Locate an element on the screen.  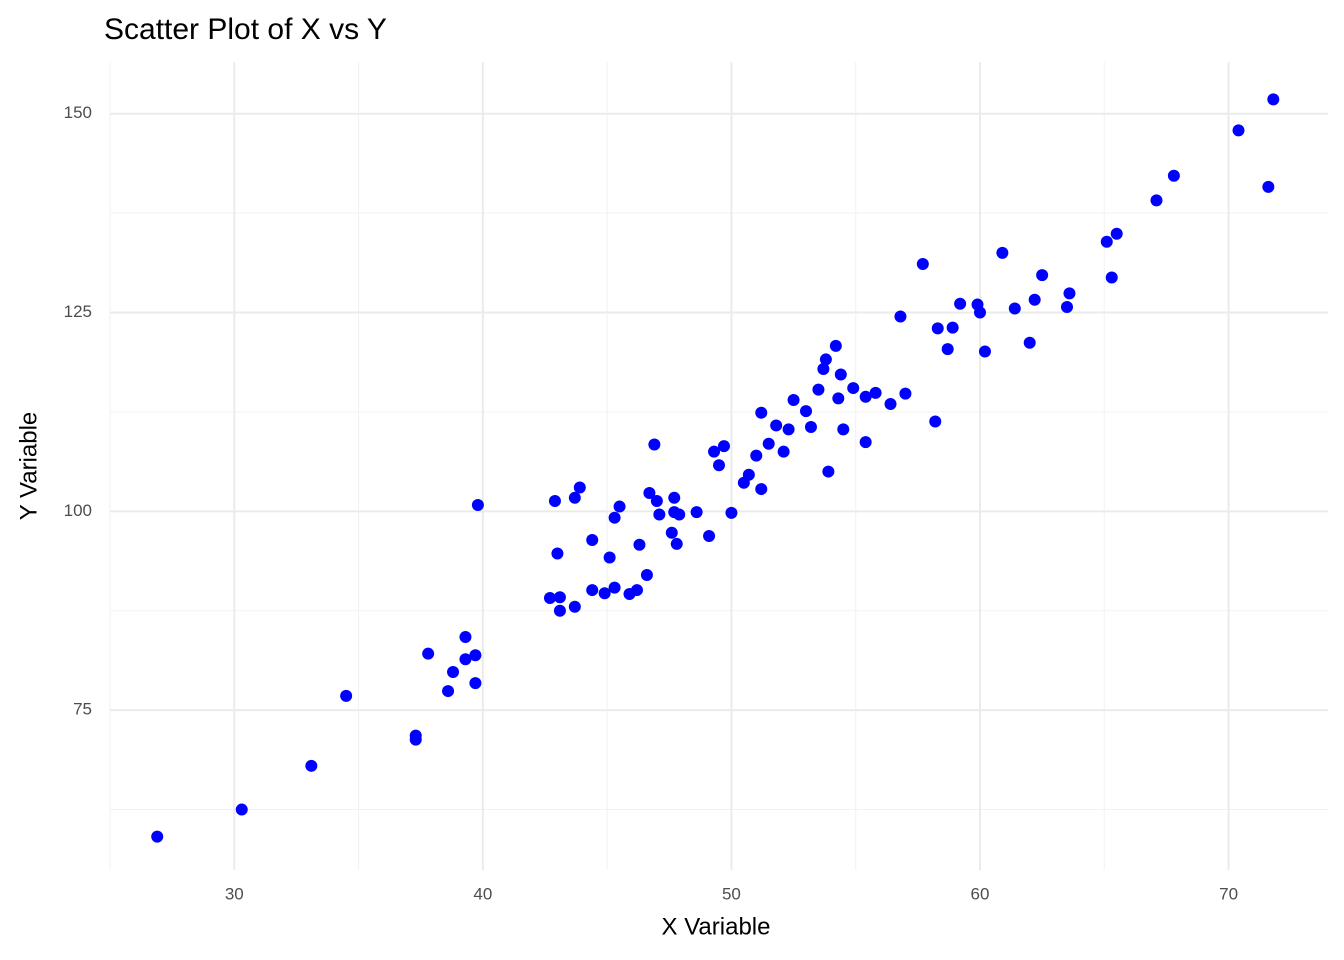
y-tick-label: 150 is located at coordinates (78, 112).